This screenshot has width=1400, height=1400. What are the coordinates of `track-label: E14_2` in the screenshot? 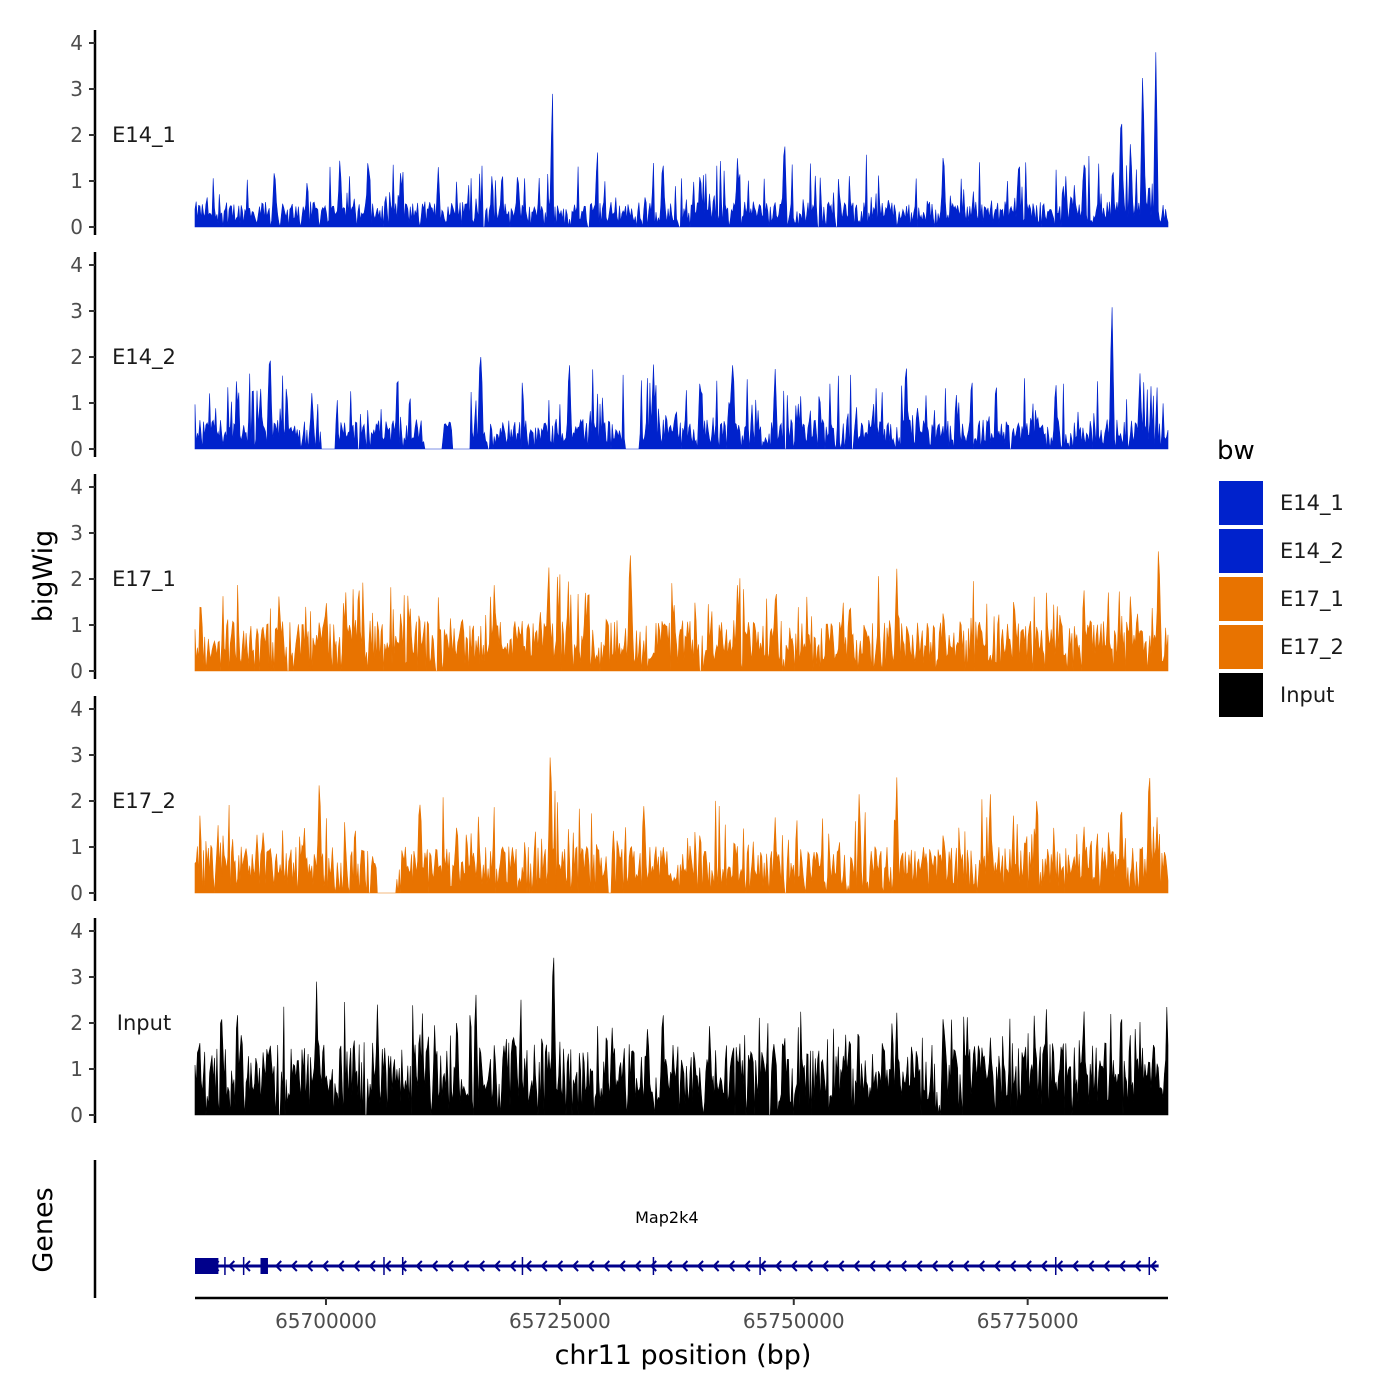 It's located at (144, 357).